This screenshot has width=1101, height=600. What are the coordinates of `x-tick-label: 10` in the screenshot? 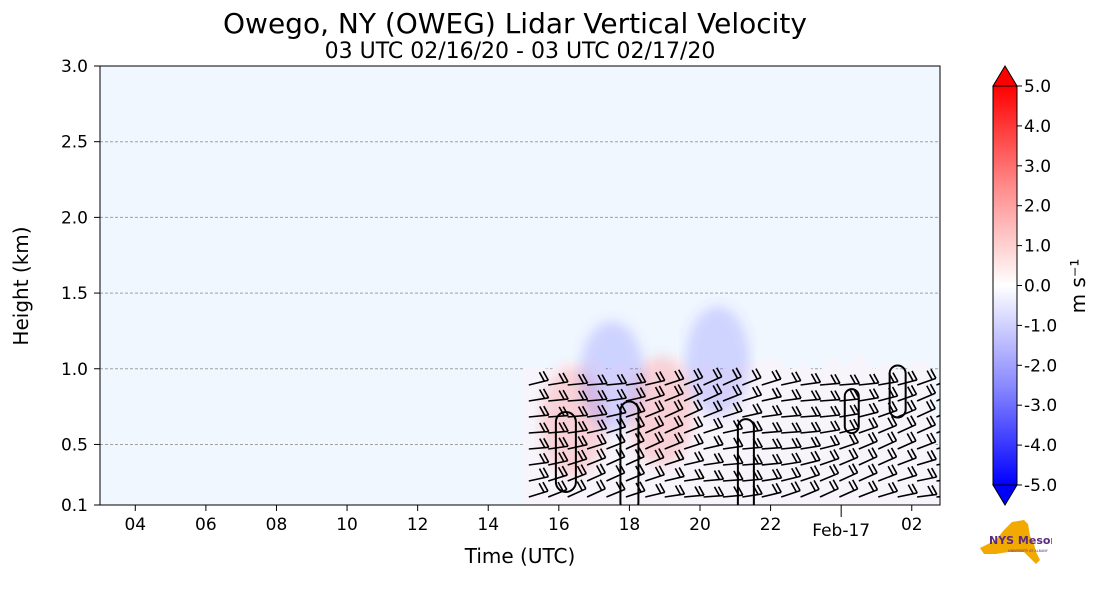 It's located at (347, 525).